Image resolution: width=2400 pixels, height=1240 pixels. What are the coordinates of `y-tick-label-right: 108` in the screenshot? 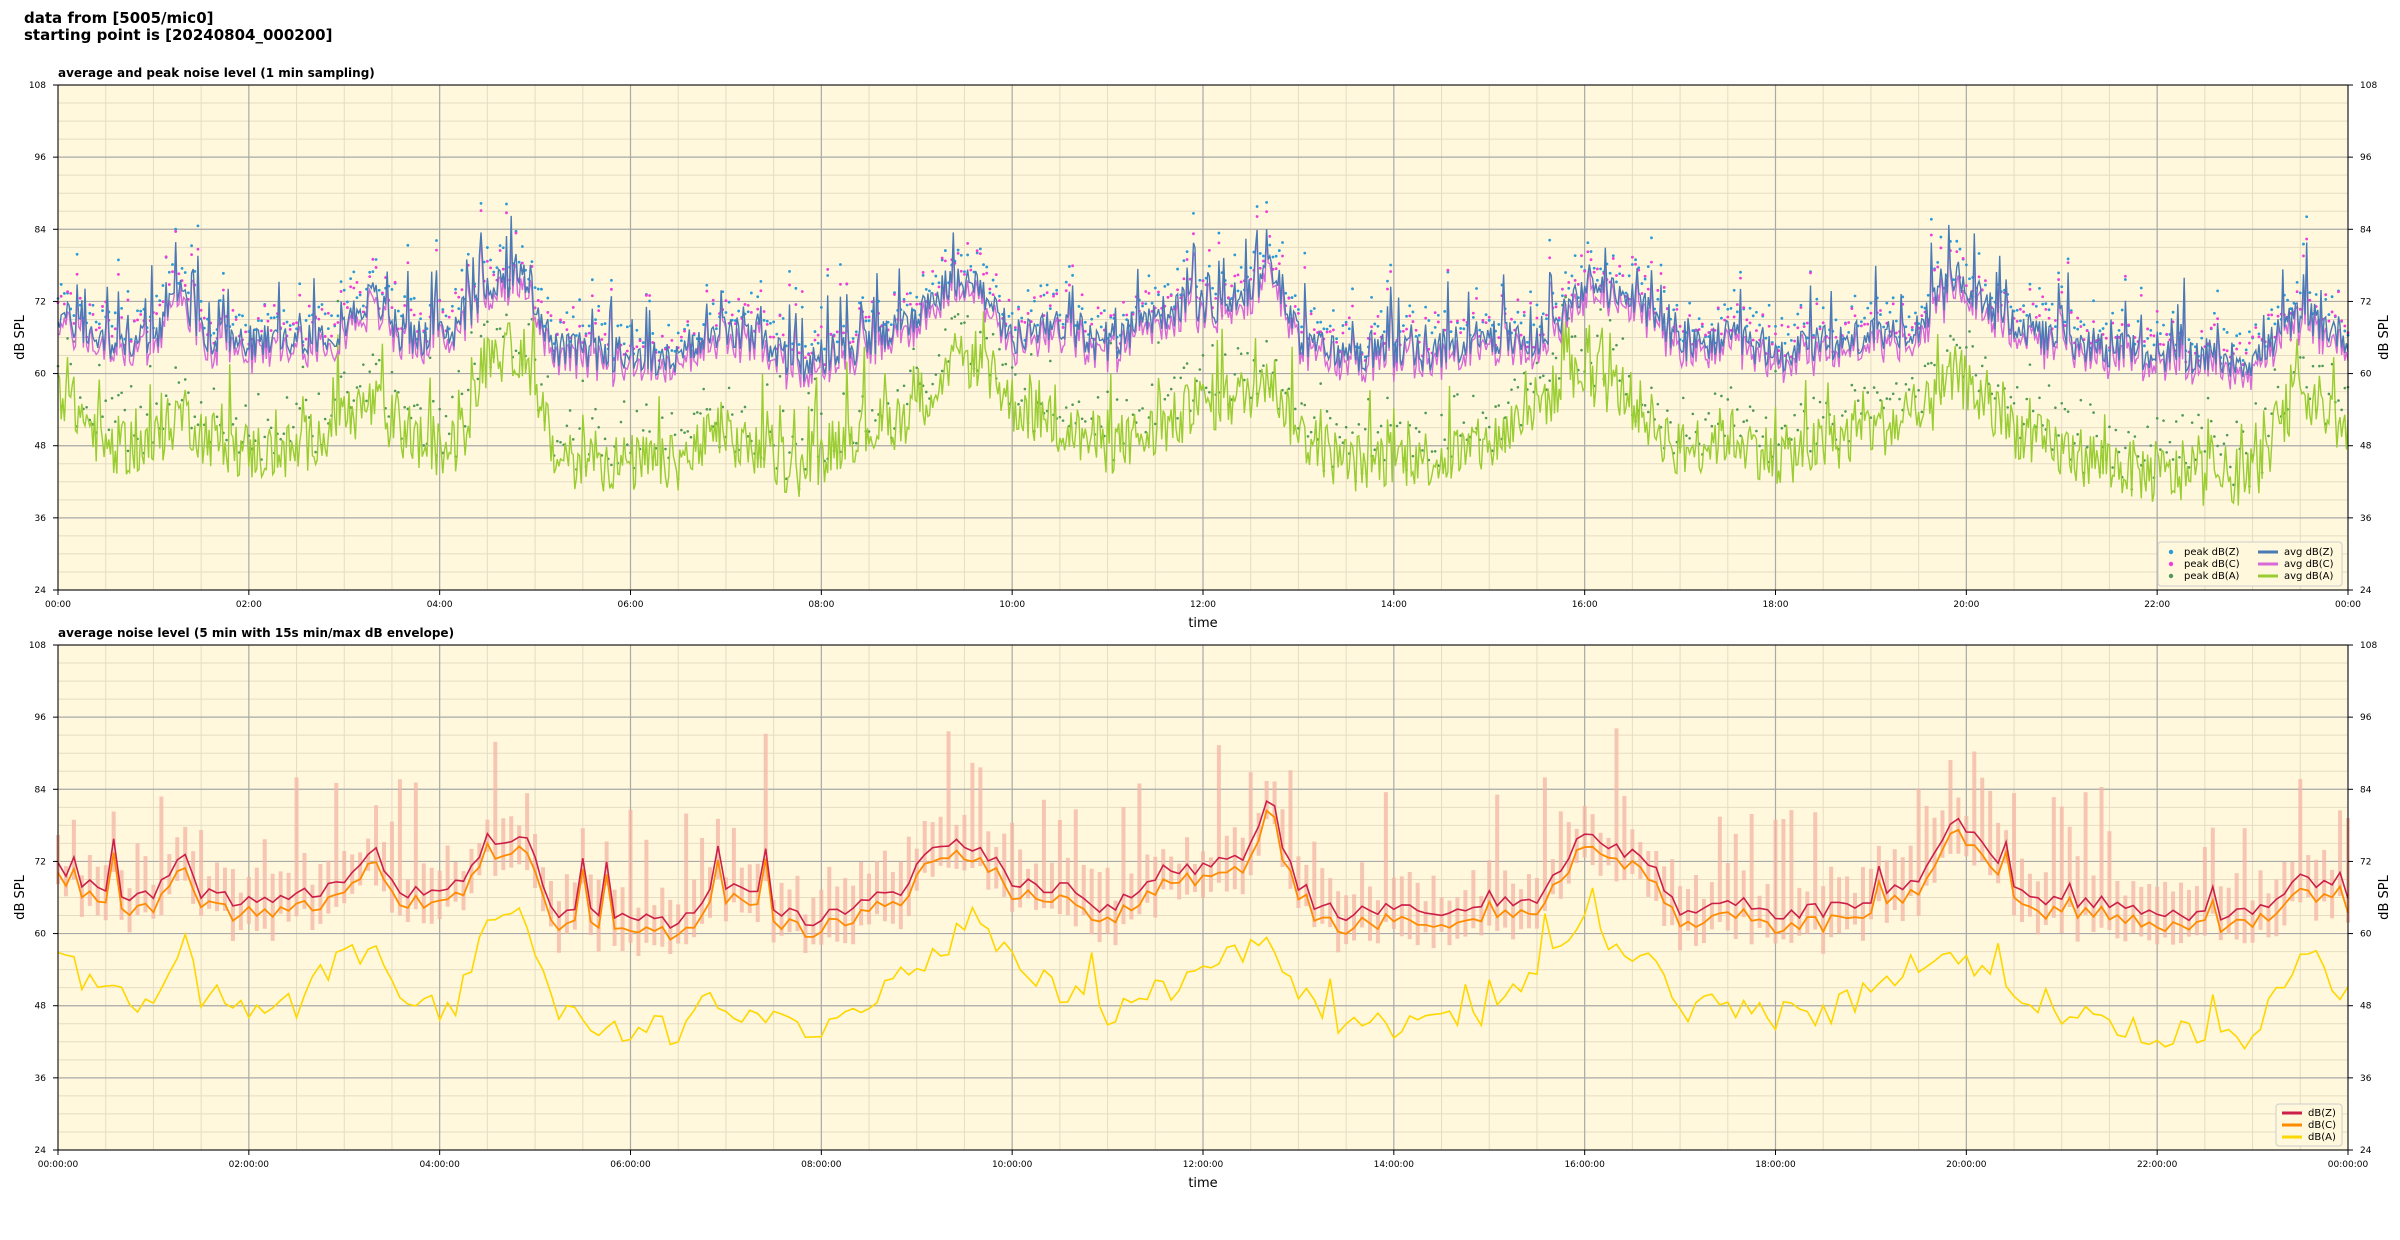 It's located at (2368, 86).